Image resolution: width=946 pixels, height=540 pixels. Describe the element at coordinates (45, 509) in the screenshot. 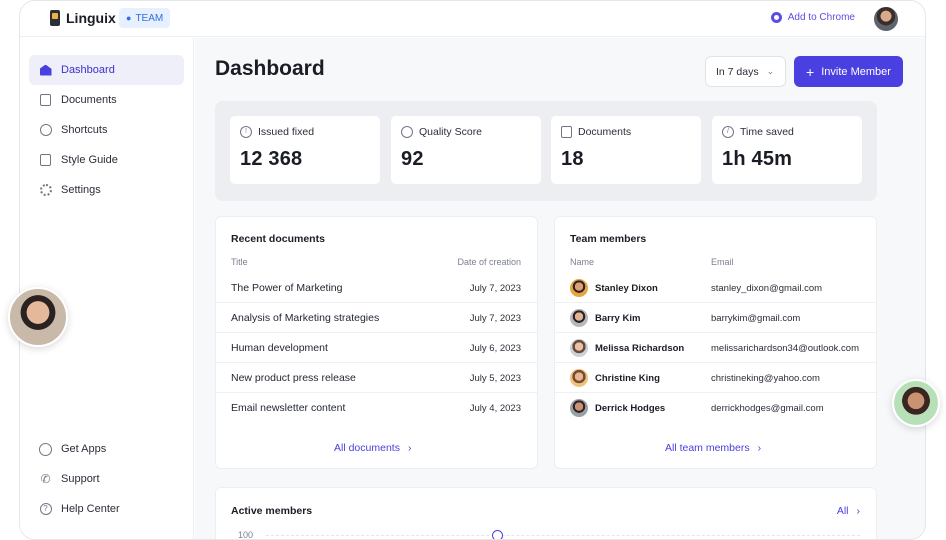

I see `help-icon: ?` at that location.